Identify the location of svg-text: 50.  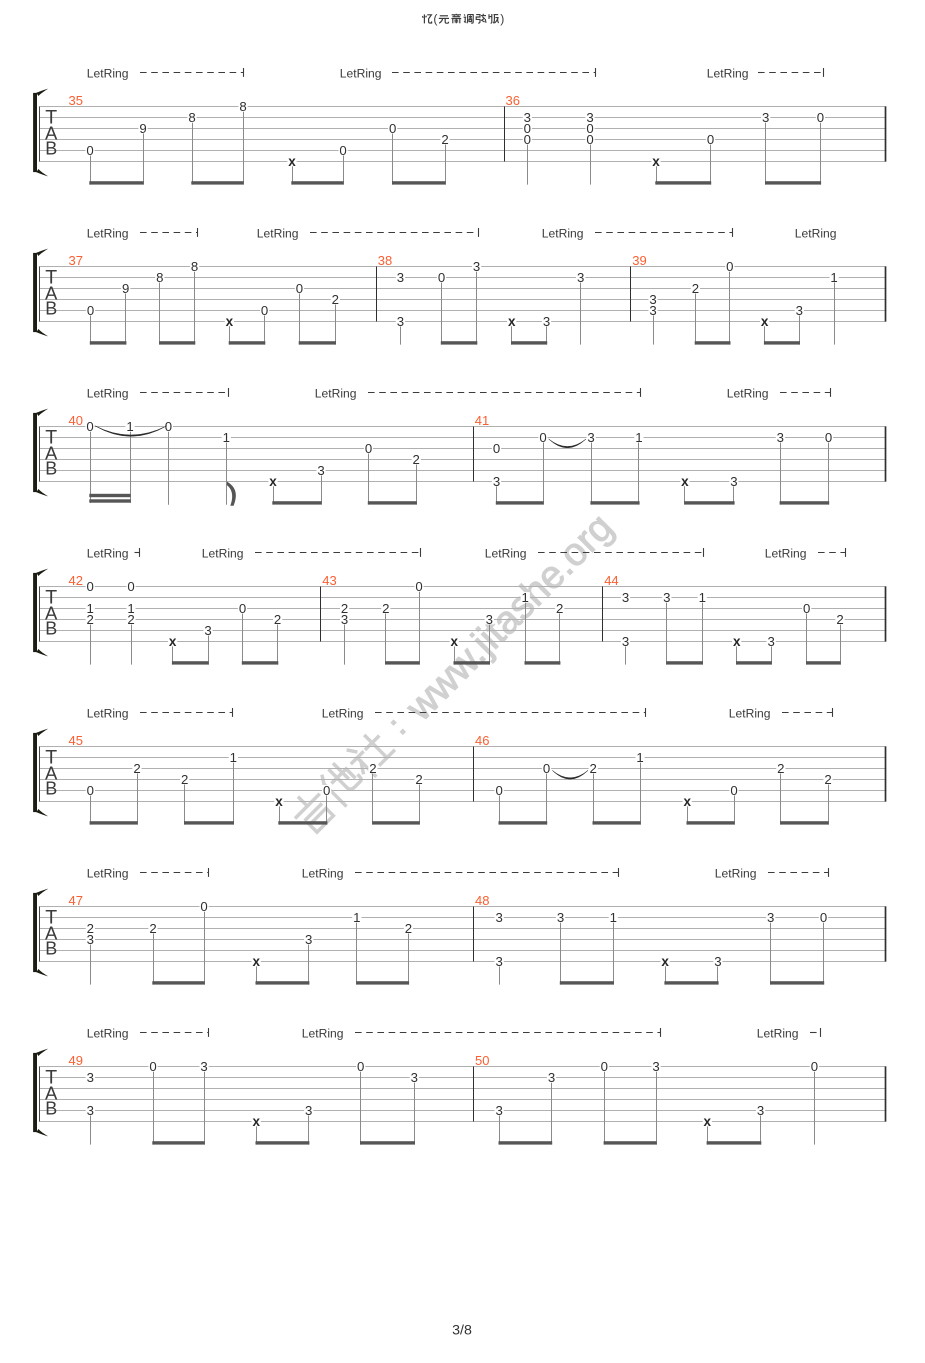
(482, 1060).